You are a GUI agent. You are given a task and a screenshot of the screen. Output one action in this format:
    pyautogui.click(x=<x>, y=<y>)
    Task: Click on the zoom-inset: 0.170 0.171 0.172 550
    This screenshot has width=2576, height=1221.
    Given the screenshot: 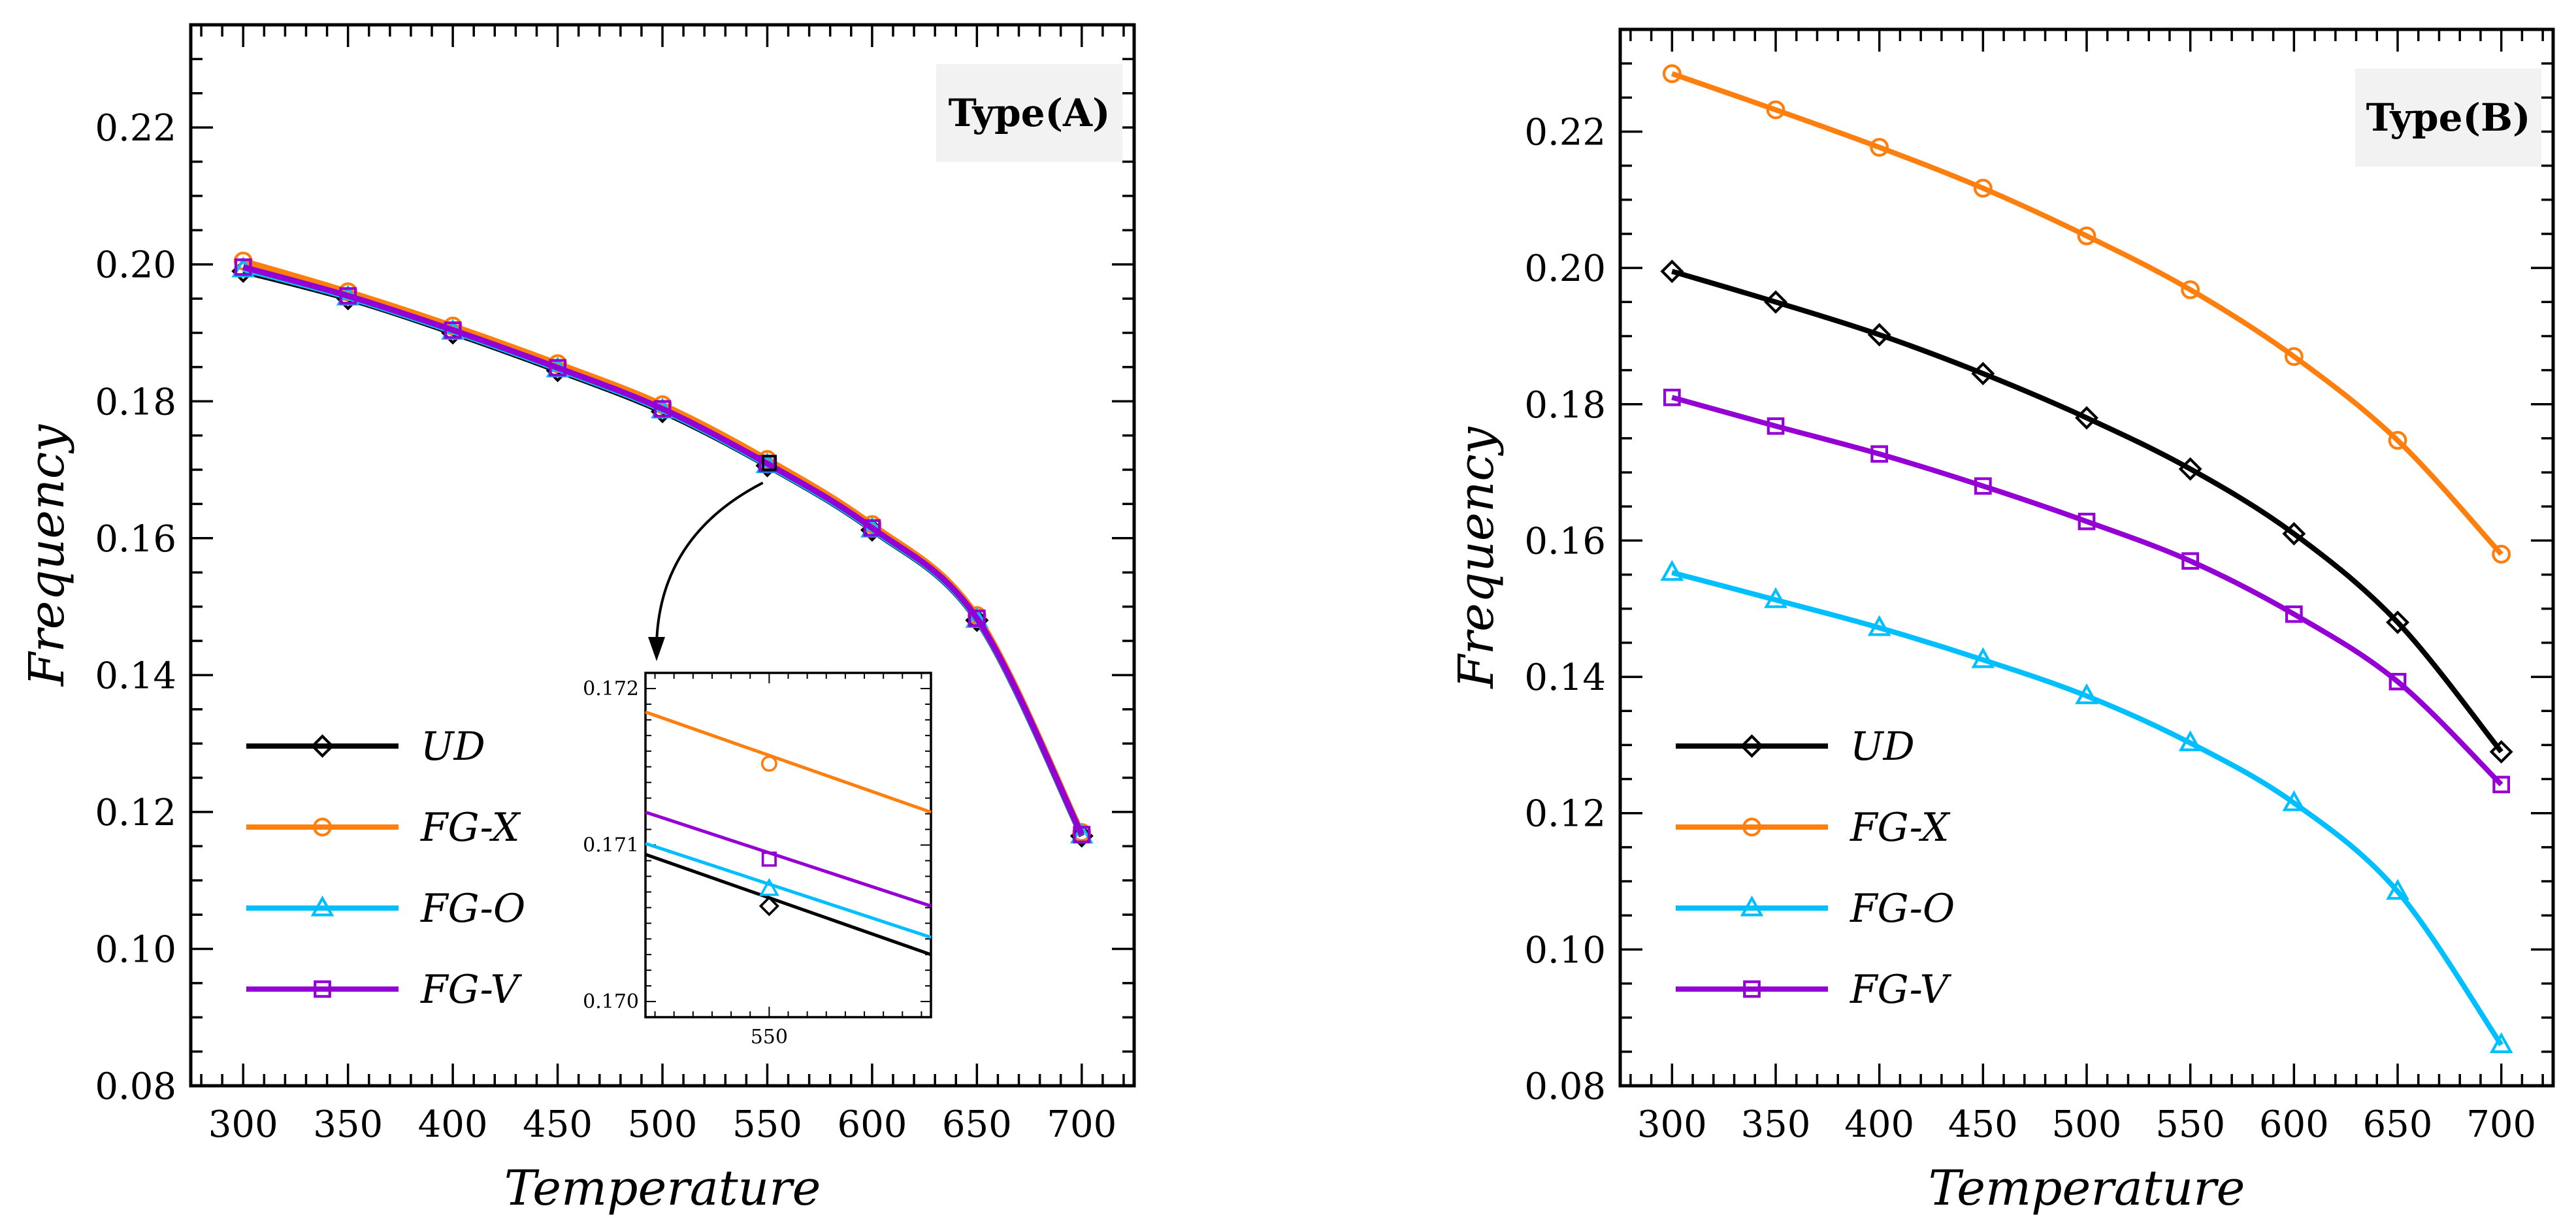 What is the action you would take?
    pyautogui.click(x=757, y=860)
    